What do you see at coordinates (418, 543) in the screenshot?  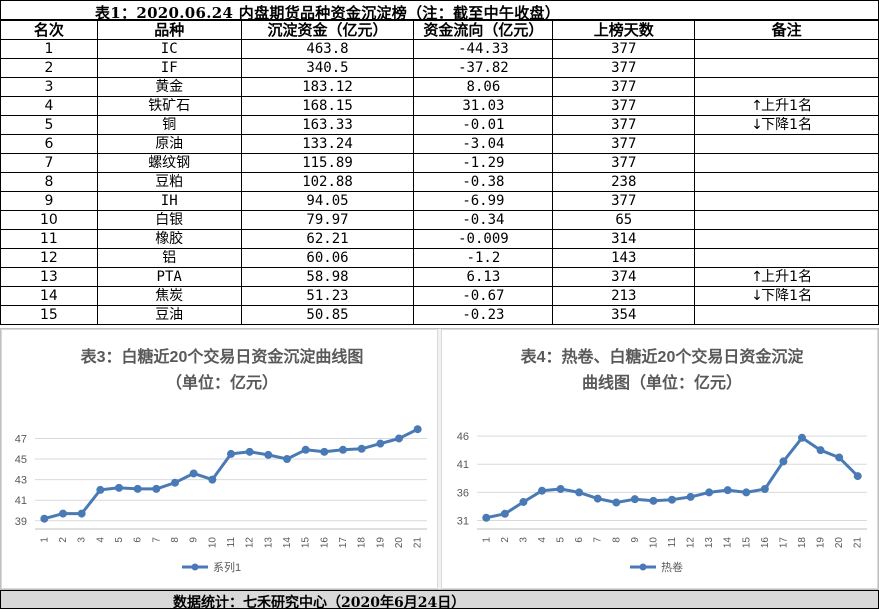 I see `x-tick-label: 21` at bounding box center [418, 543].